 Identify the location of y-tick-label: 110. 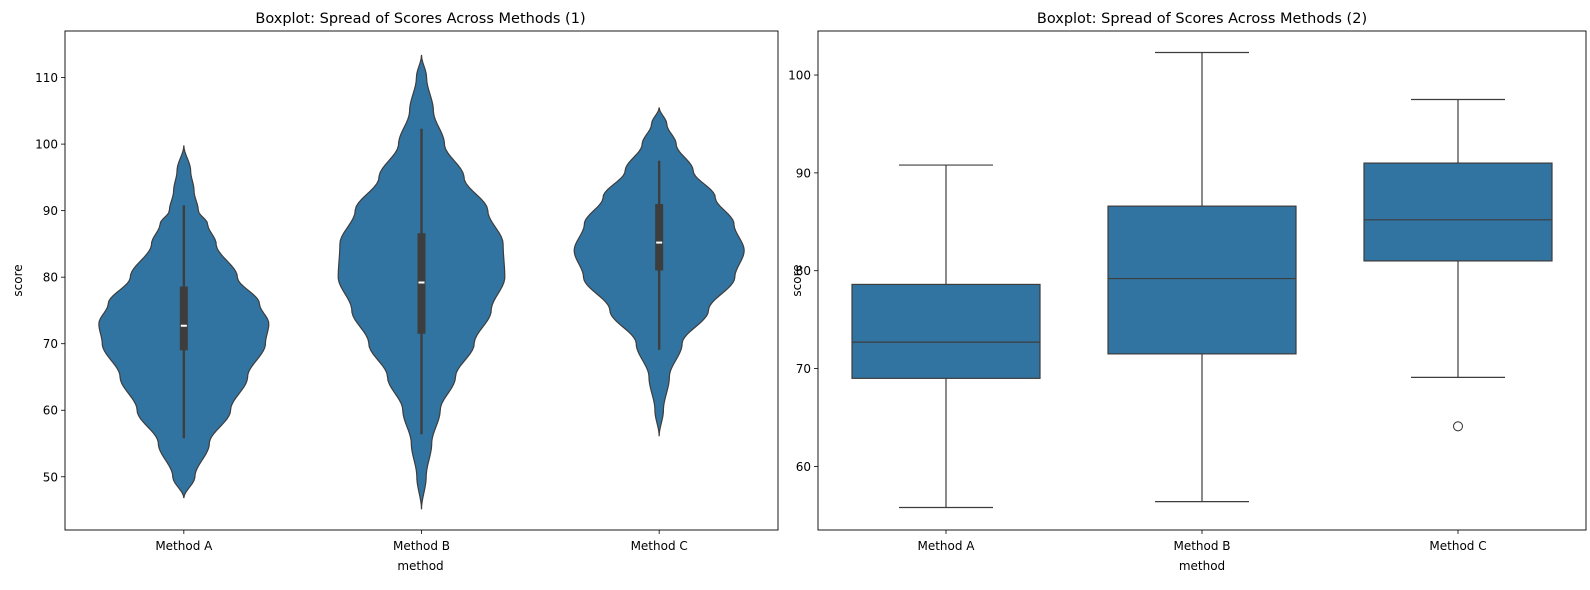
(46, 78).